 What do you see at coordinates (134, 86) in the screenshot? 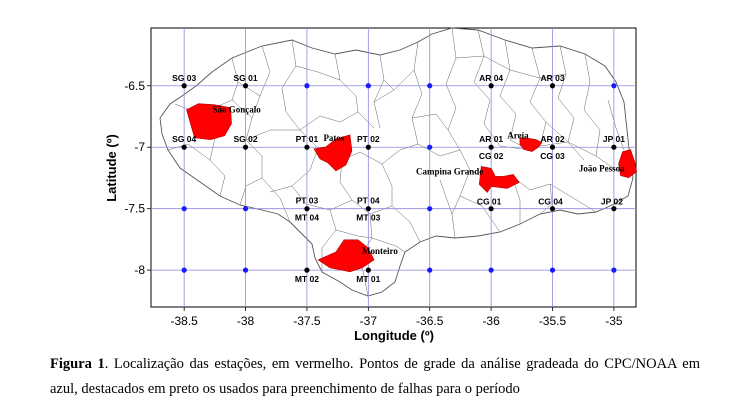
I see `y-tick-label: -6.5` at bounding box center [134, 86].